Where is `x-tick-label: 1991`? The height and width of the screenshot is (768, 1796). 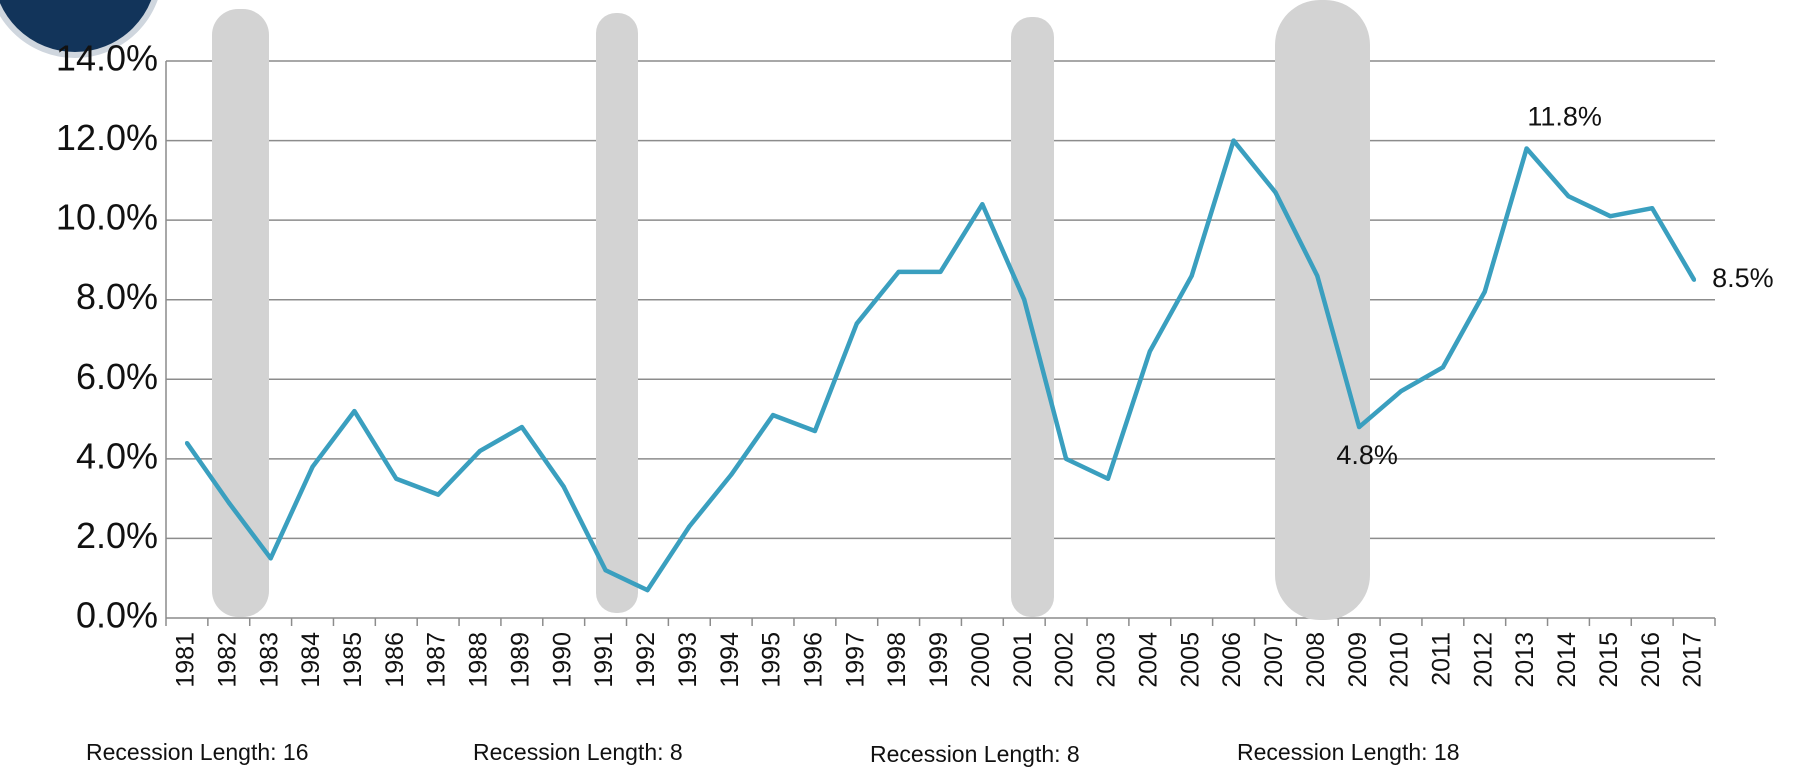
x-tick-label: 1991 is located at coordinates (604, 660).